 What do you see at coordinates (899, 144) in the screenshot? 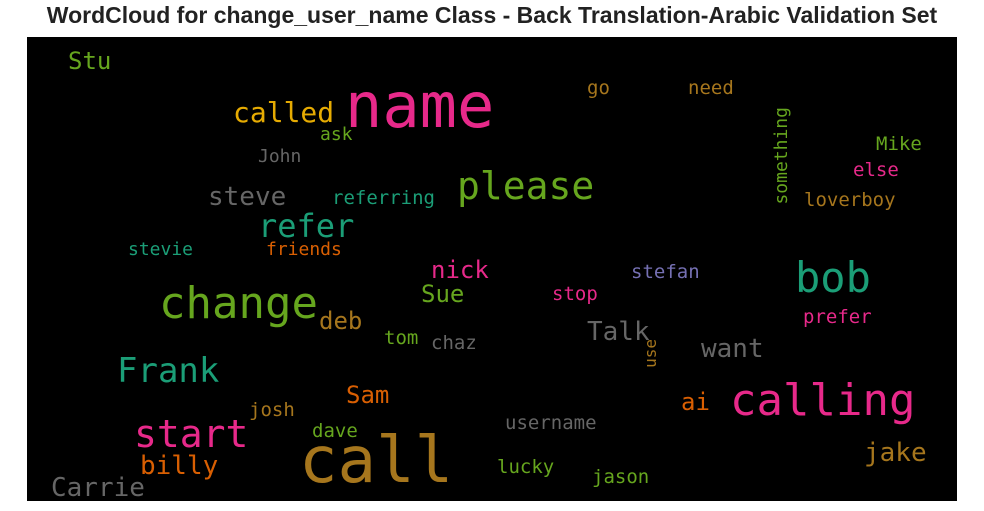
I see `word-mike: Mike` at bounding box center [899, 144].